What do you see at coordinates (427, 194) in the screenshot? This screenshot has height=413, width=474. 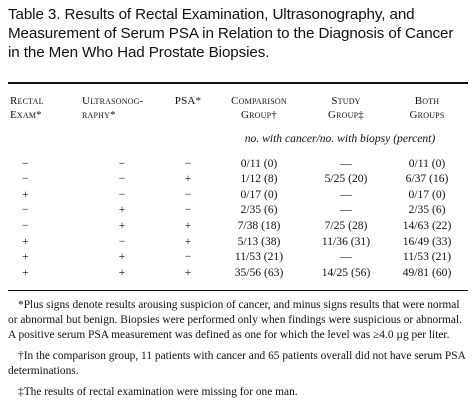 I see `cell-both: 0/17 (0)` at bounding box center [427, 194].